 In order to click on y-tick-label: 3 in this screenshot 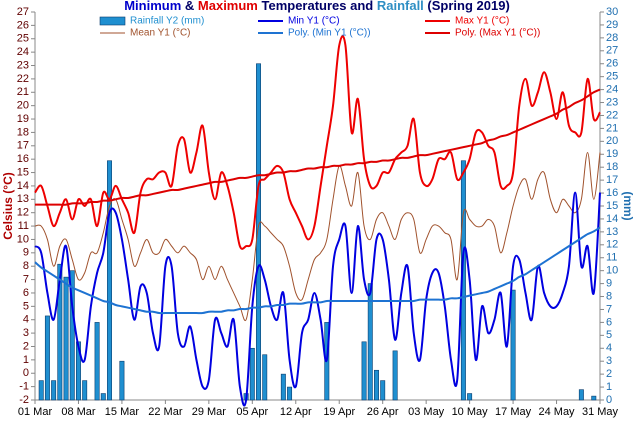, I will do `click(26, 333)`.